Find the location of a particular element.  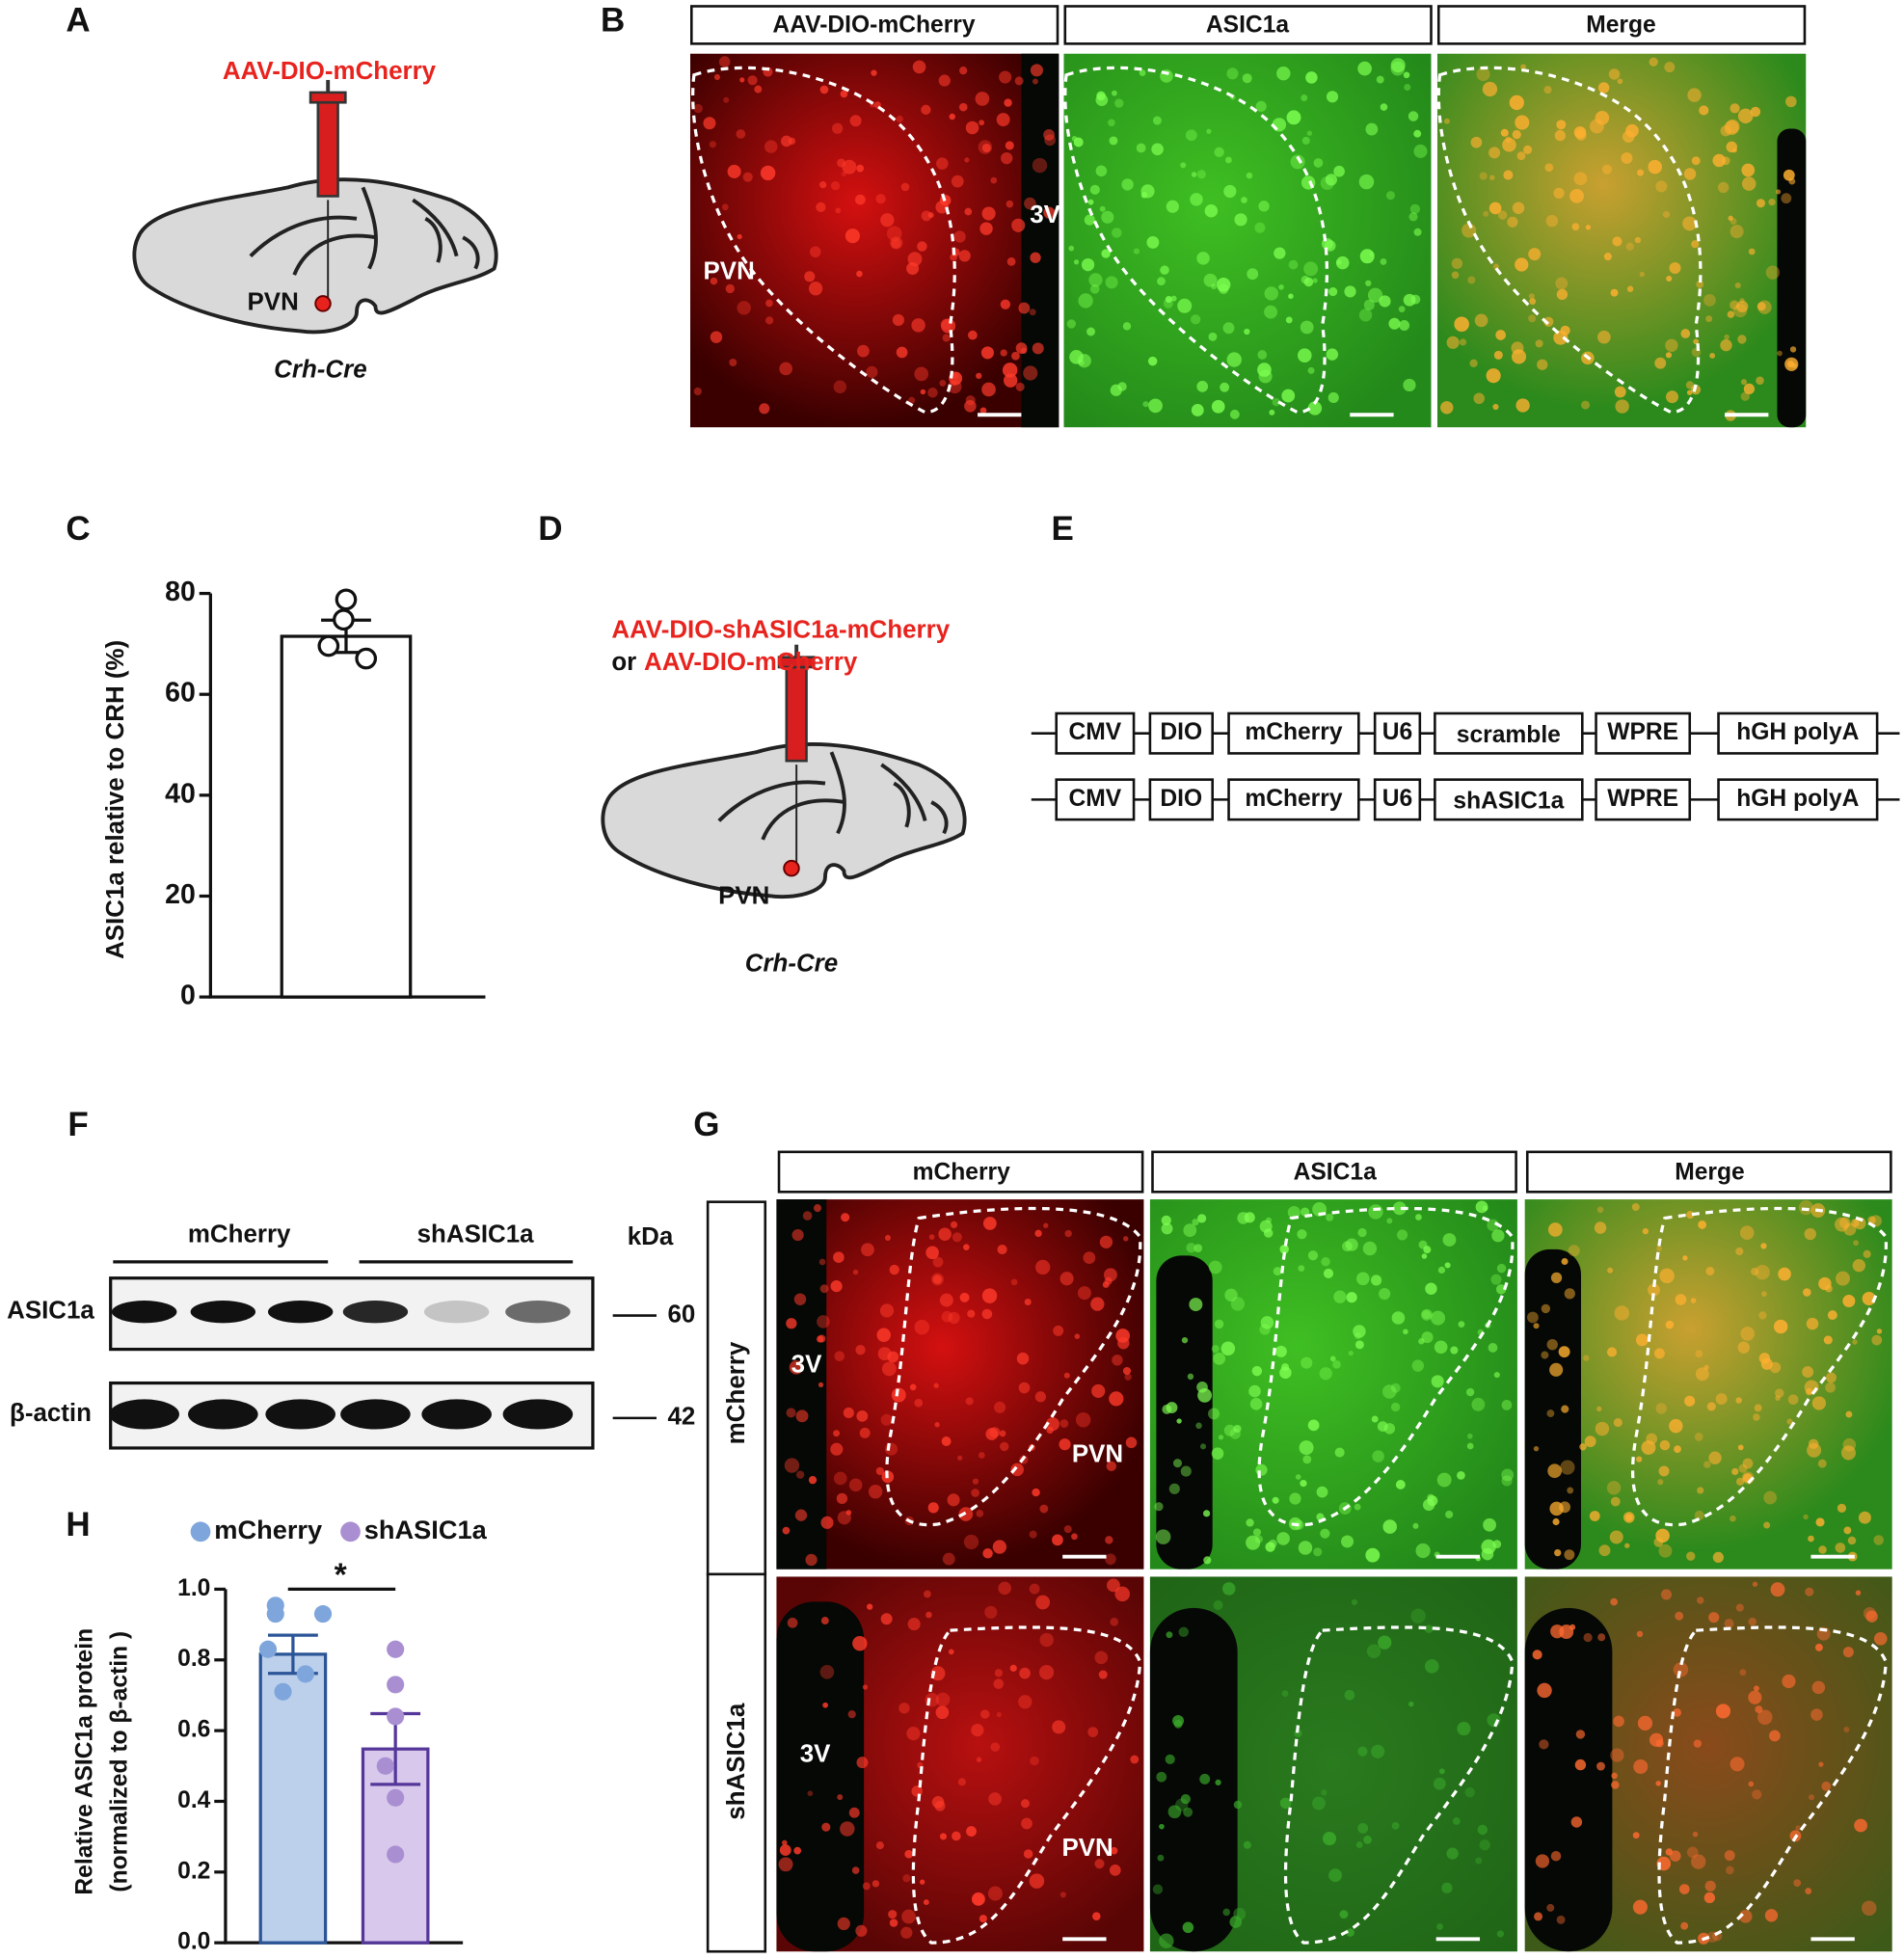

panel-label: H is located at coordinates (78, 1524).